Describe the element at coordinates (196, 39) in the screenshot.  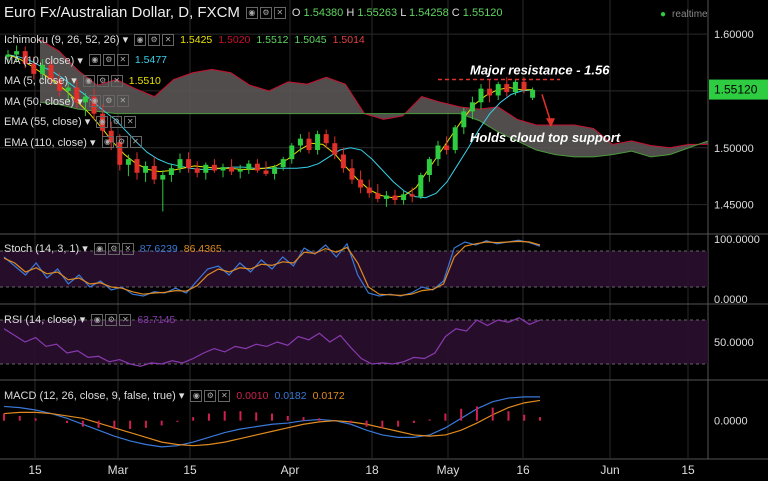
I see `study-value: 1.5425` at that location.